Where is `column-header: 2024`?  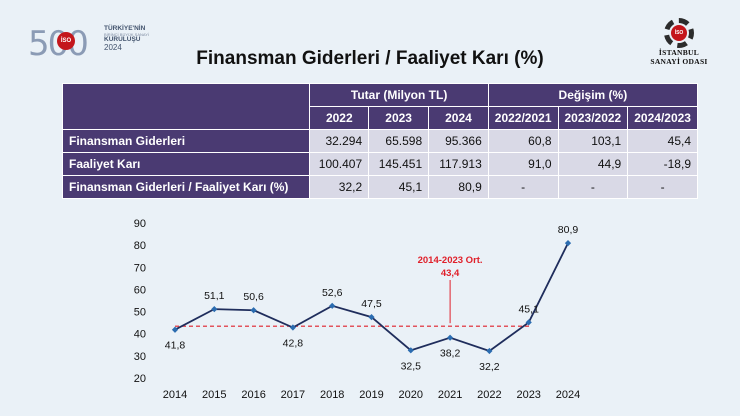 column-header: 2024 is located at coordinates (458, 118).